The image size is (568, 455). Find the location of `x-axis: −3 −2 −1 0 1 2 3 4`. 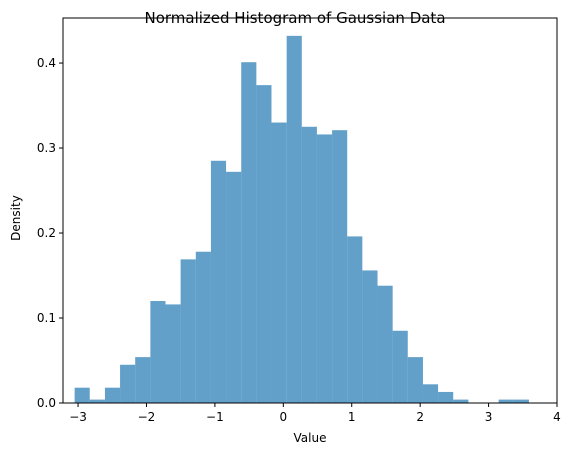

x-axis: −3 −2 −1 0 1 2 3 4 is located at coordinates (315, 413).